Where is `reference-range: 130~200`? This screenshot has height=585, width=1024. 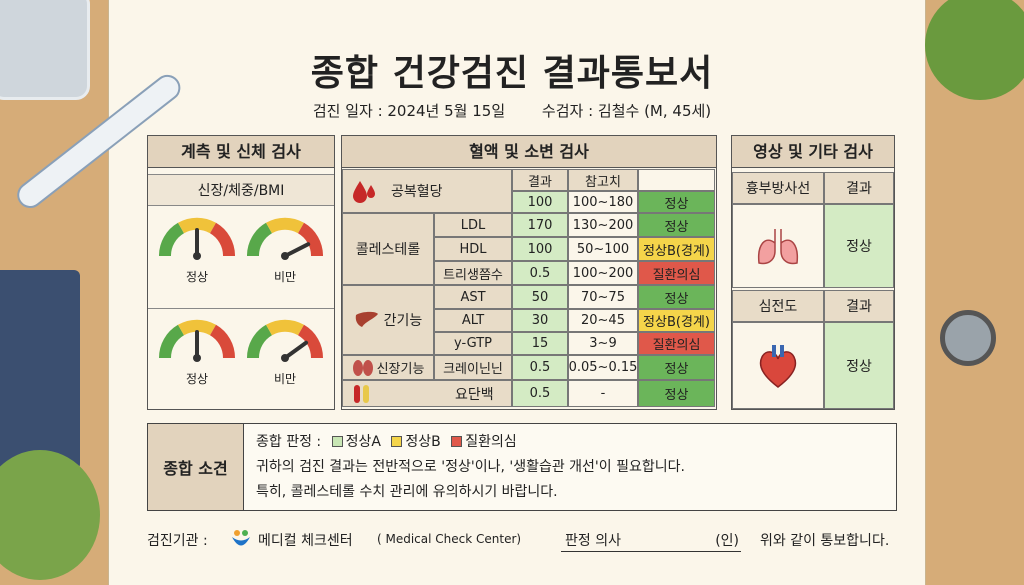 reference-range: 130~200 is located at coordinates (603, 225).